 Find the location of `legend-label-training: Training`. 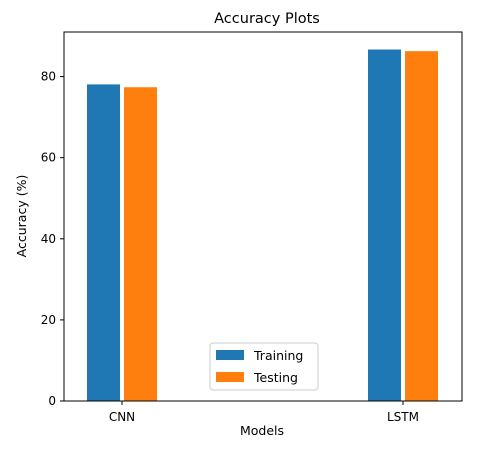

legend-label-training: Training is located at coordinates (278, 355).